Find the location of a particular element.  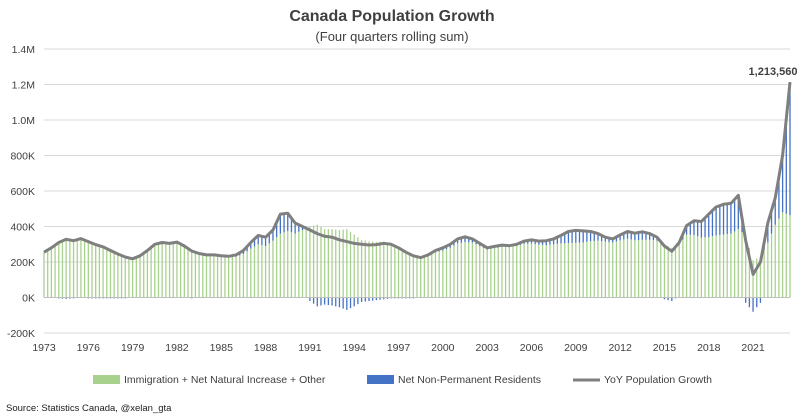

y-tick-label: 0K is located at coordinates (28, 299).